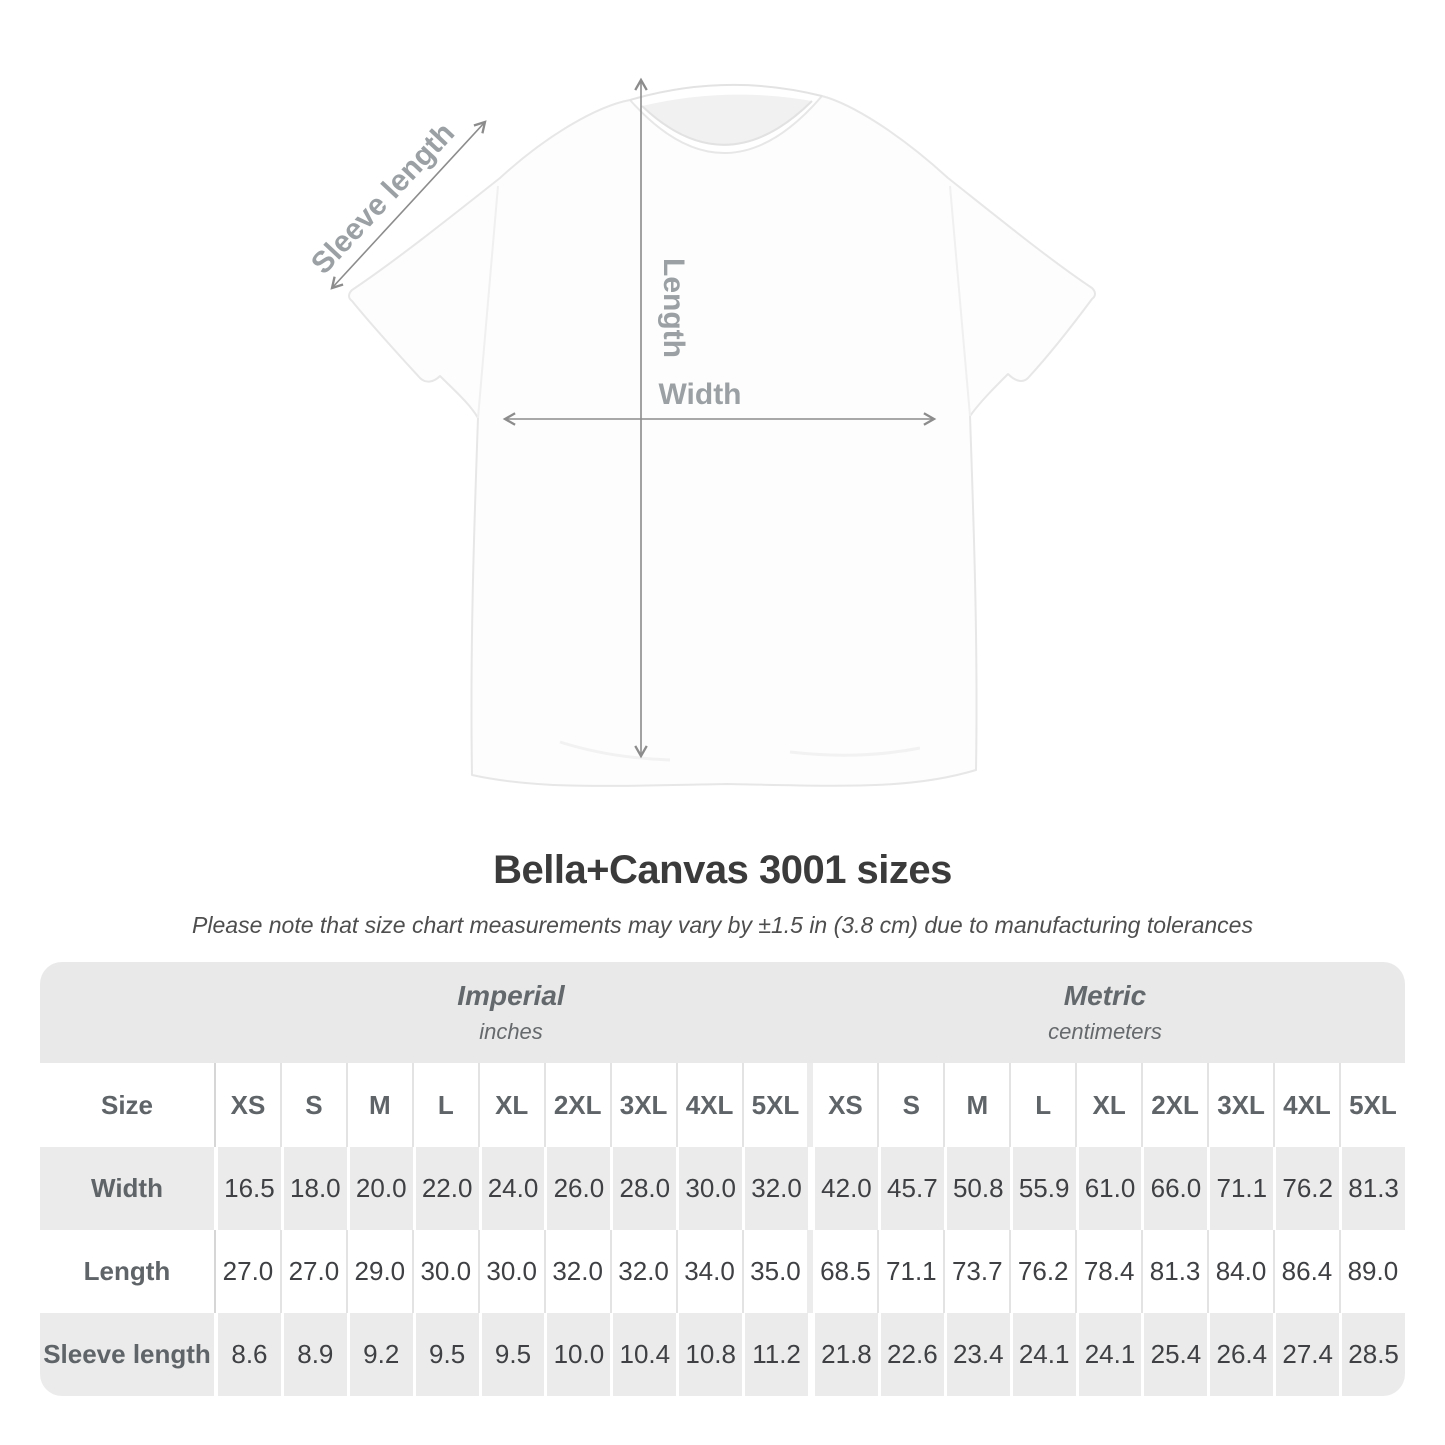 The height and width of the screenshot is (1445, 1445). I want to click on imperial-size-header: 5XL, so click(774, 1105).